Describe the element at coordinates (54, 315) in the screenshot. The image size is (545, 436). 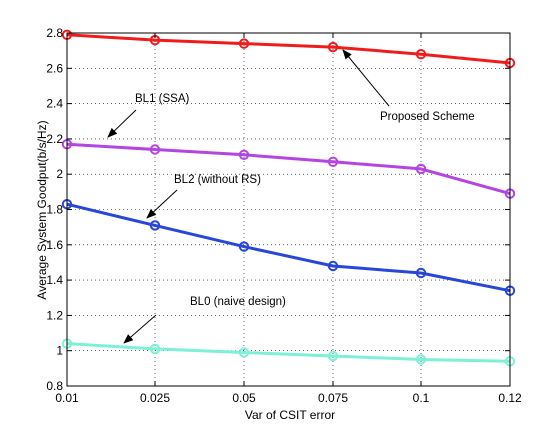
I see `y-tick-label: 1.2` at that location.